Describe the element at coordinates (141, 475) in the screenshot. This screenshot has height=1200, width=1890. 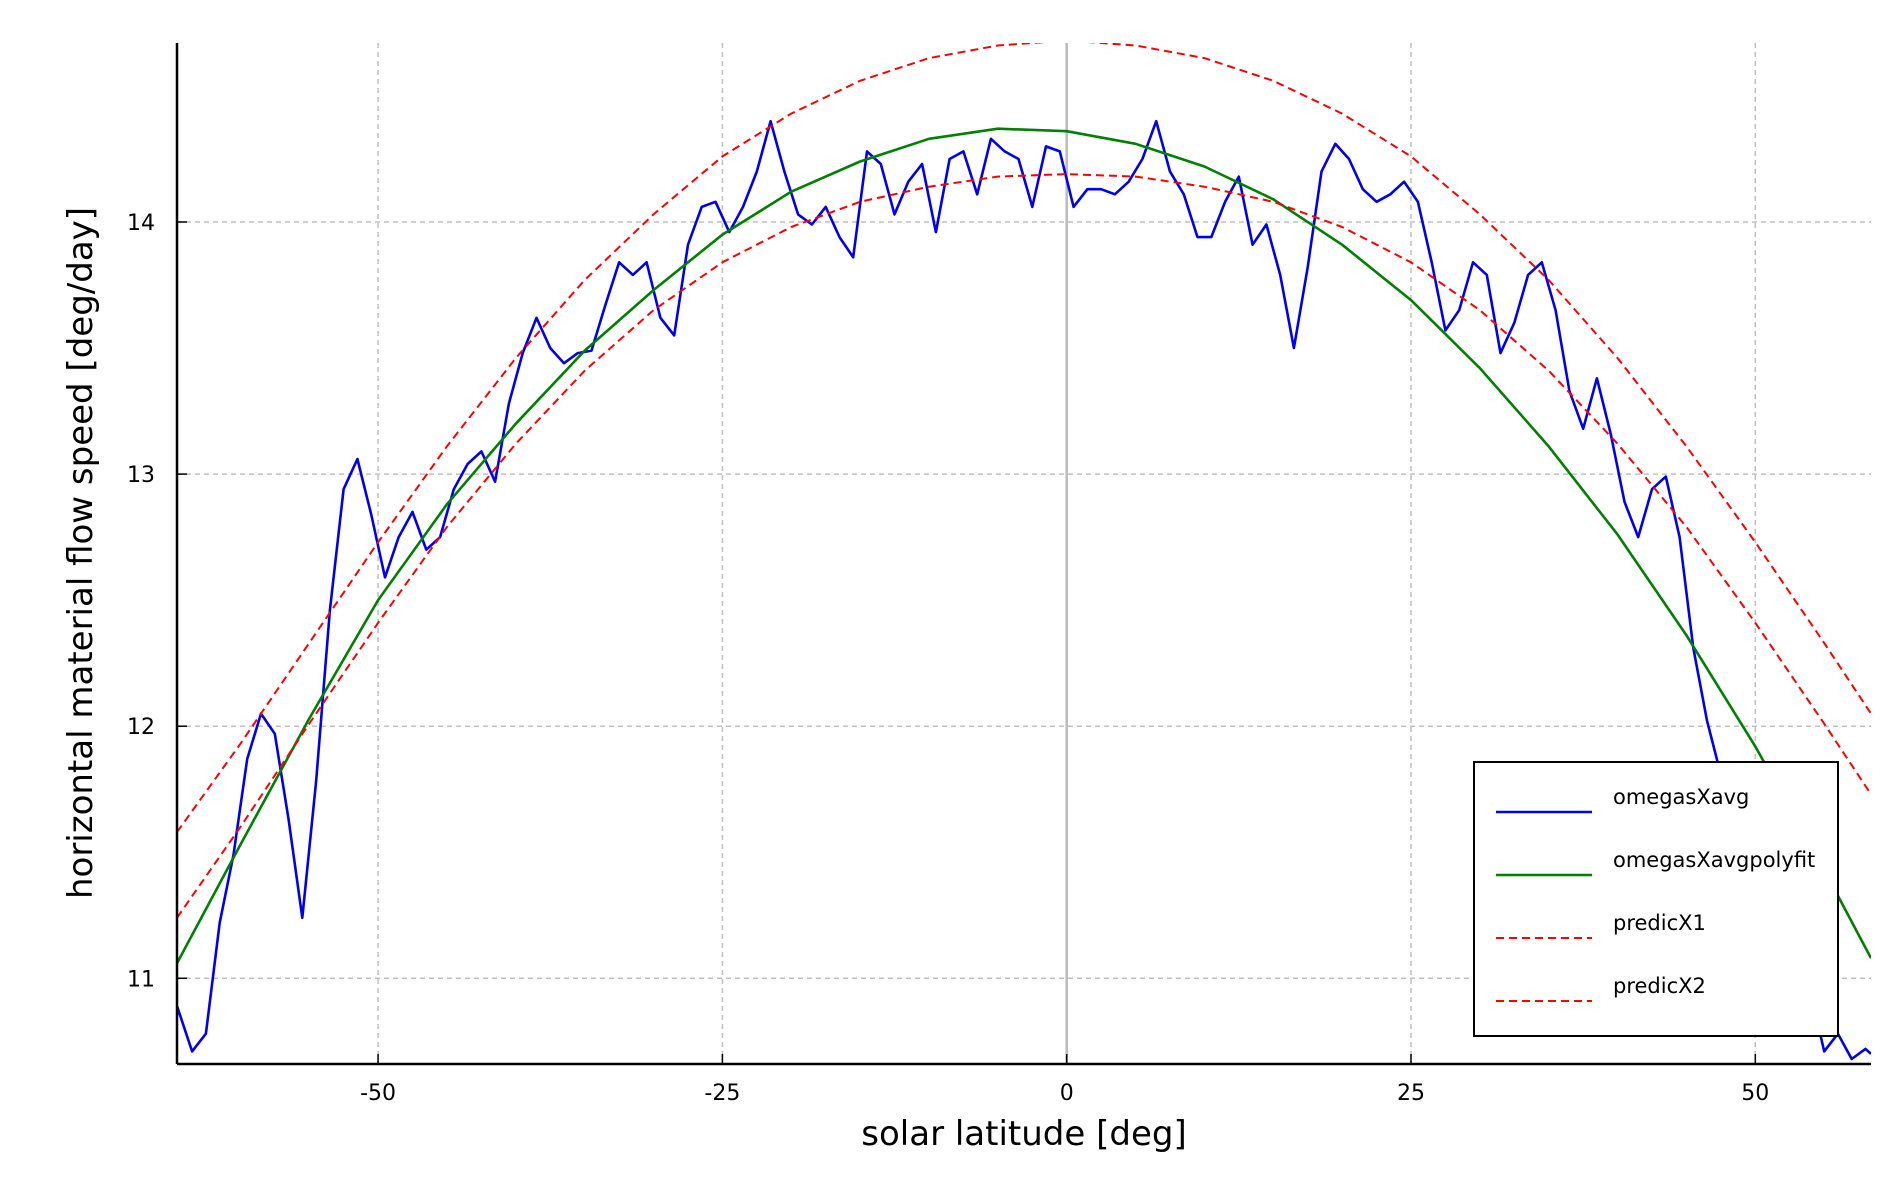
I see `y-tick-label: 13` at that location.